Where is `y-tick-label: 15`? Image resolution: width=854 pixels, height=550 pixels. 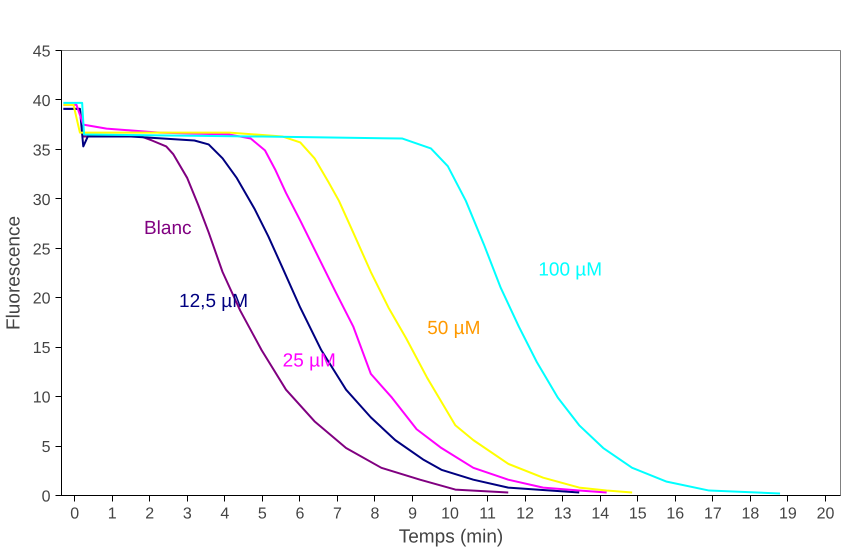 y-tick-label: 15 is located at coordinates (41, 349).